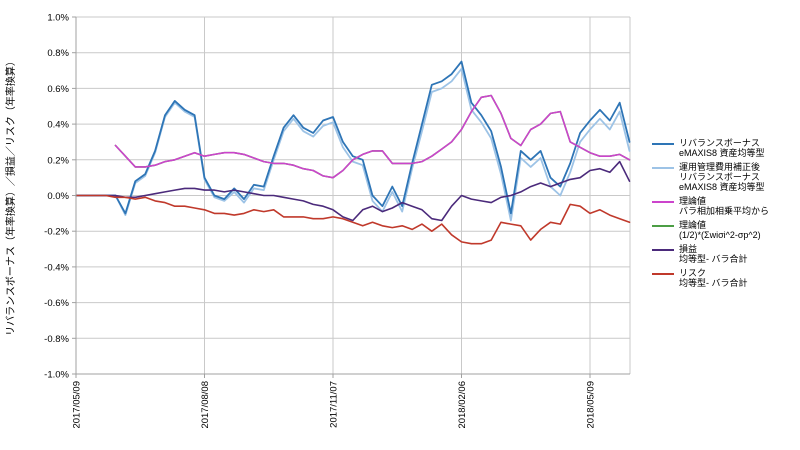 This screenshot has height=450, width=800. What do you see at coordinates (58, 53) in the screenshot?
I see `y-tick-label: 0.8%` at bounding box center [58, 53].